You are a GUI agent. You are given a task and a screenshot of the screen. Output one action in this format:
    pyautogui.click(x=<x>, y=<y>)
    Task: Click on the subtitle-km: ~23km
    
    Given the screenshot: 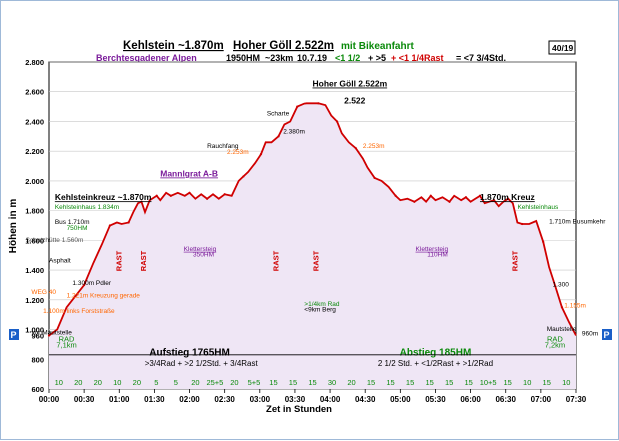 What is the action you would take?
    pyautogui.click(x=279, y=58)
    